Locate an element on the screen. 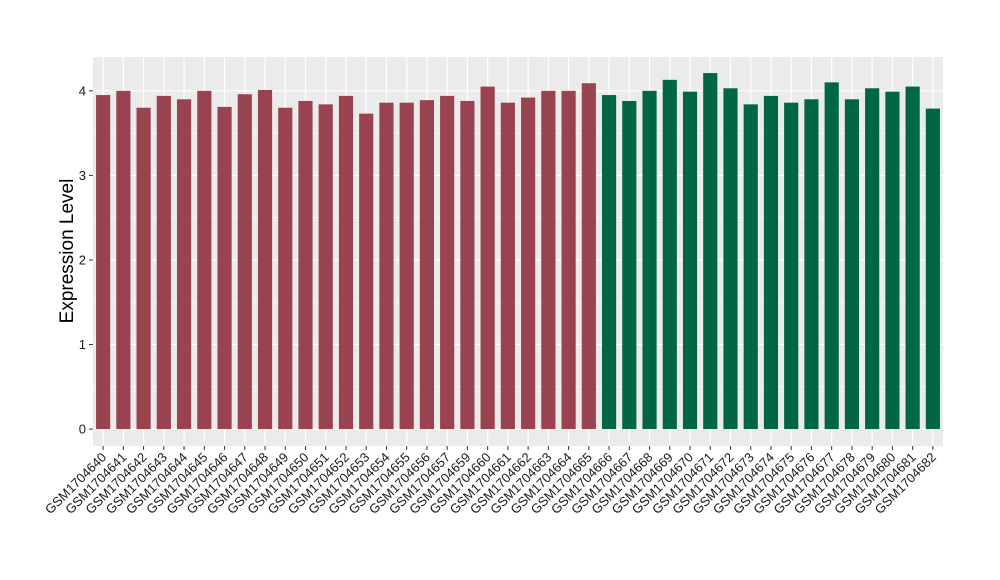 The width and height of the screenshot is (1000, 580). y-axis-title: Expression Level is located at coordinates (67, 251).